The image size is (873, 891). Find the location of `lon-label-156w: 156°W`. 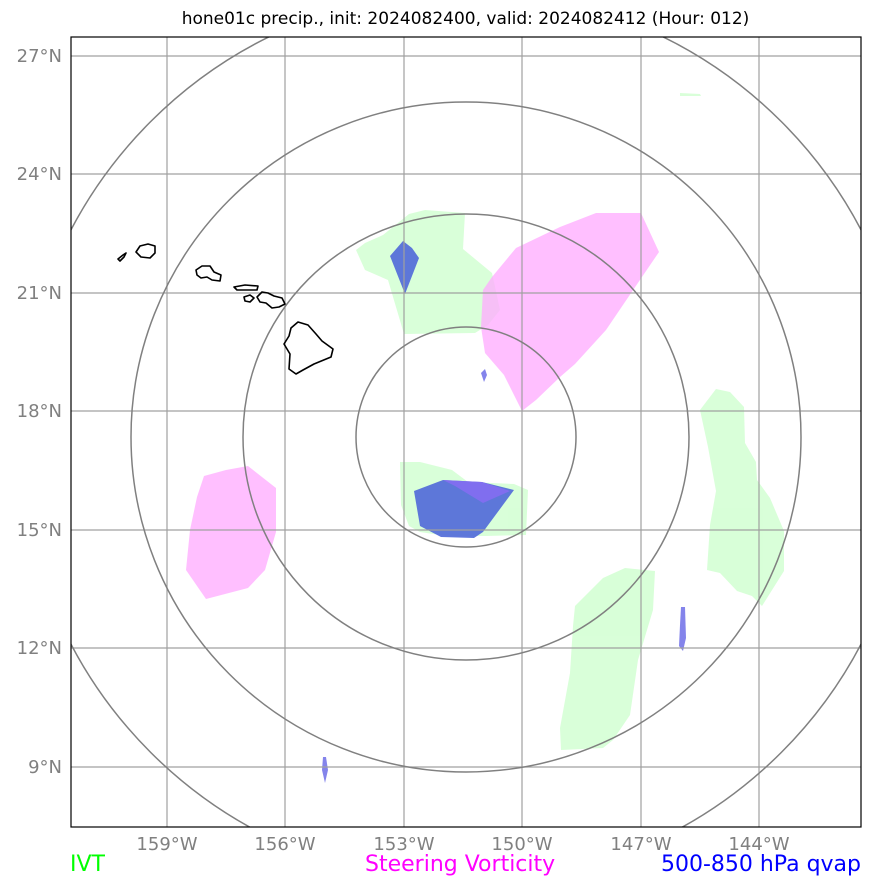

lon-label-156w: 156°W is located at coordinates (284, 844).